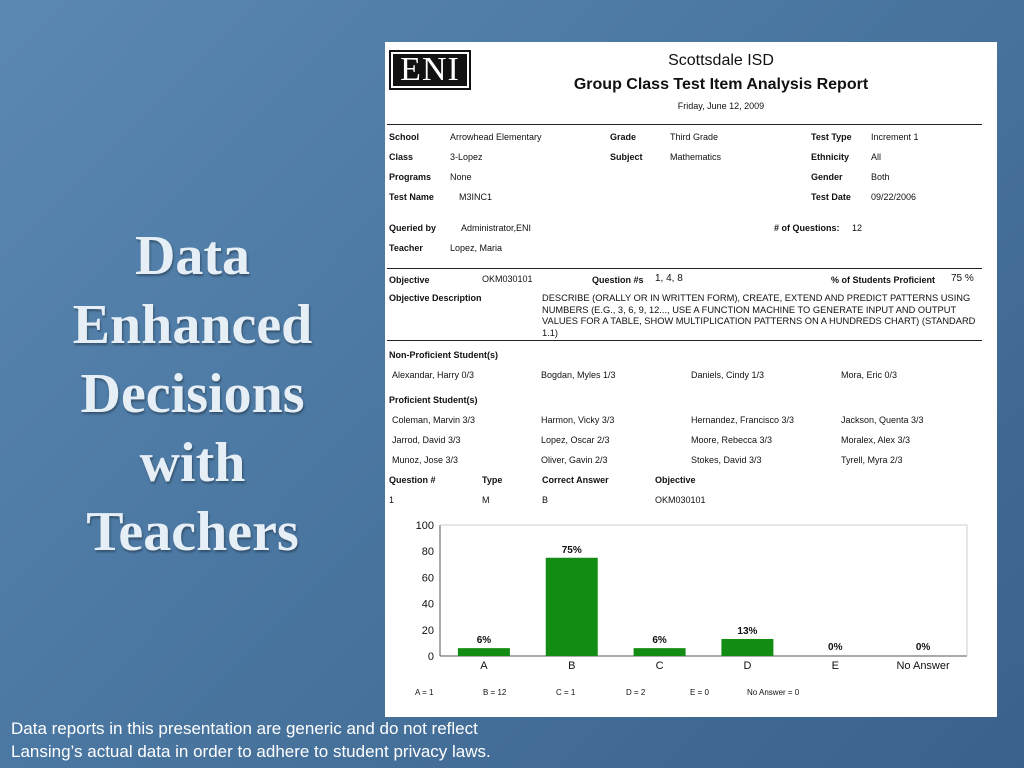  I want to click on objective-header: Objective, so click(675, 480).